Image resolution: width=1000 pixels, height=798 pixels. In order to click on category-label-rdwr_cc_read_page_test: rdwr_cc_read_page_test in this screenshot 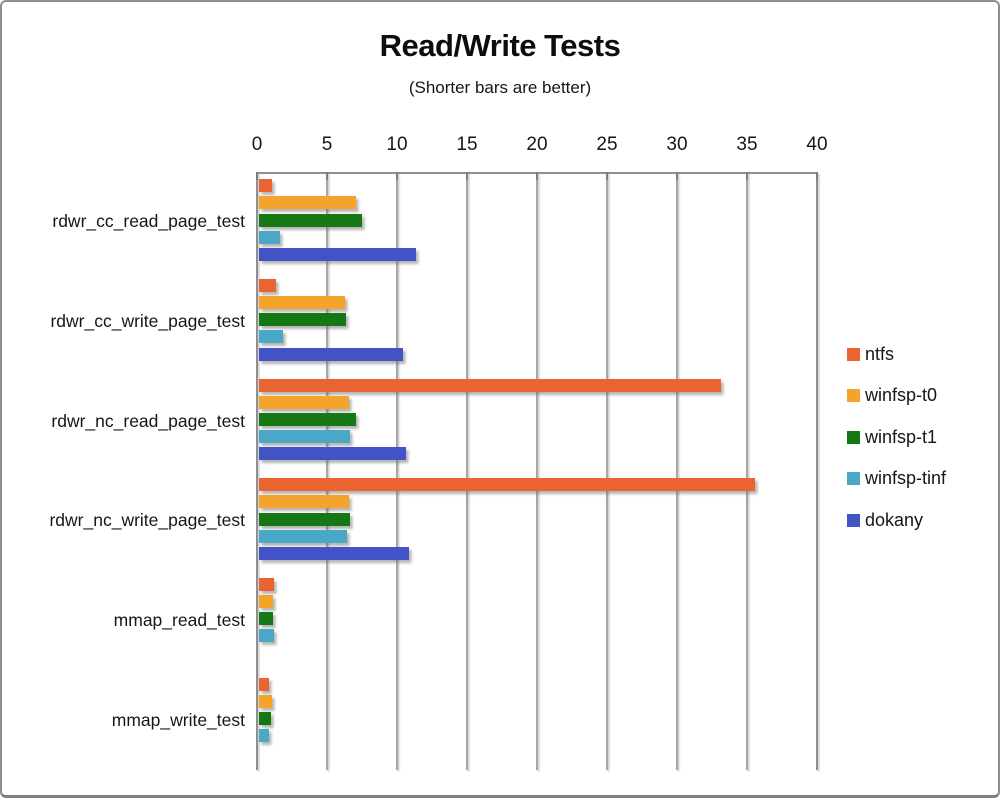, I will do `click(148, 221)`.